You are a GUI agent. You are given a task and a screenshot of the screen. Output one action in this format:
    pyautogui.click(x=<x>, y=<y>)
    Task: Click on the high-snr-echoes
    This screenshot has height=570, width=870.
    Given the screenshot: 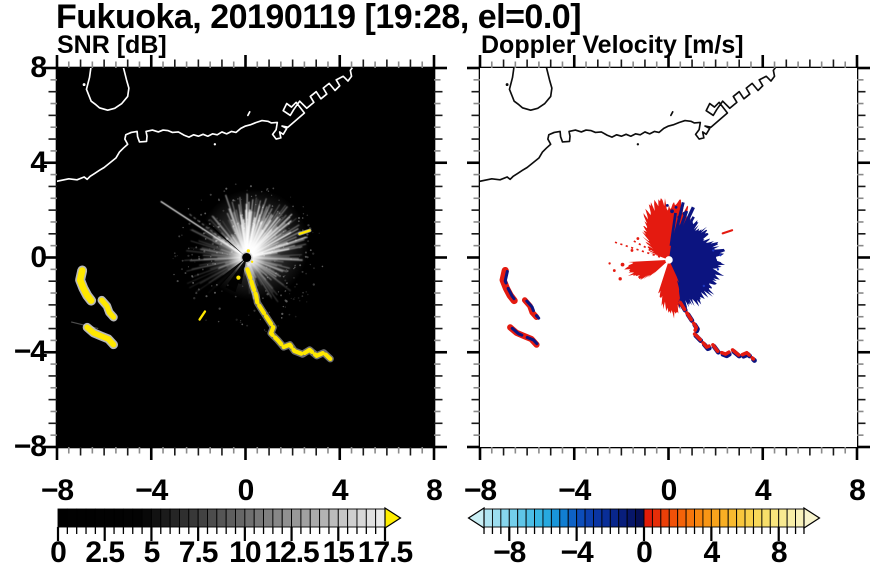 What is the action you would take?
    pyautogui.click(x=204, y=295)
    